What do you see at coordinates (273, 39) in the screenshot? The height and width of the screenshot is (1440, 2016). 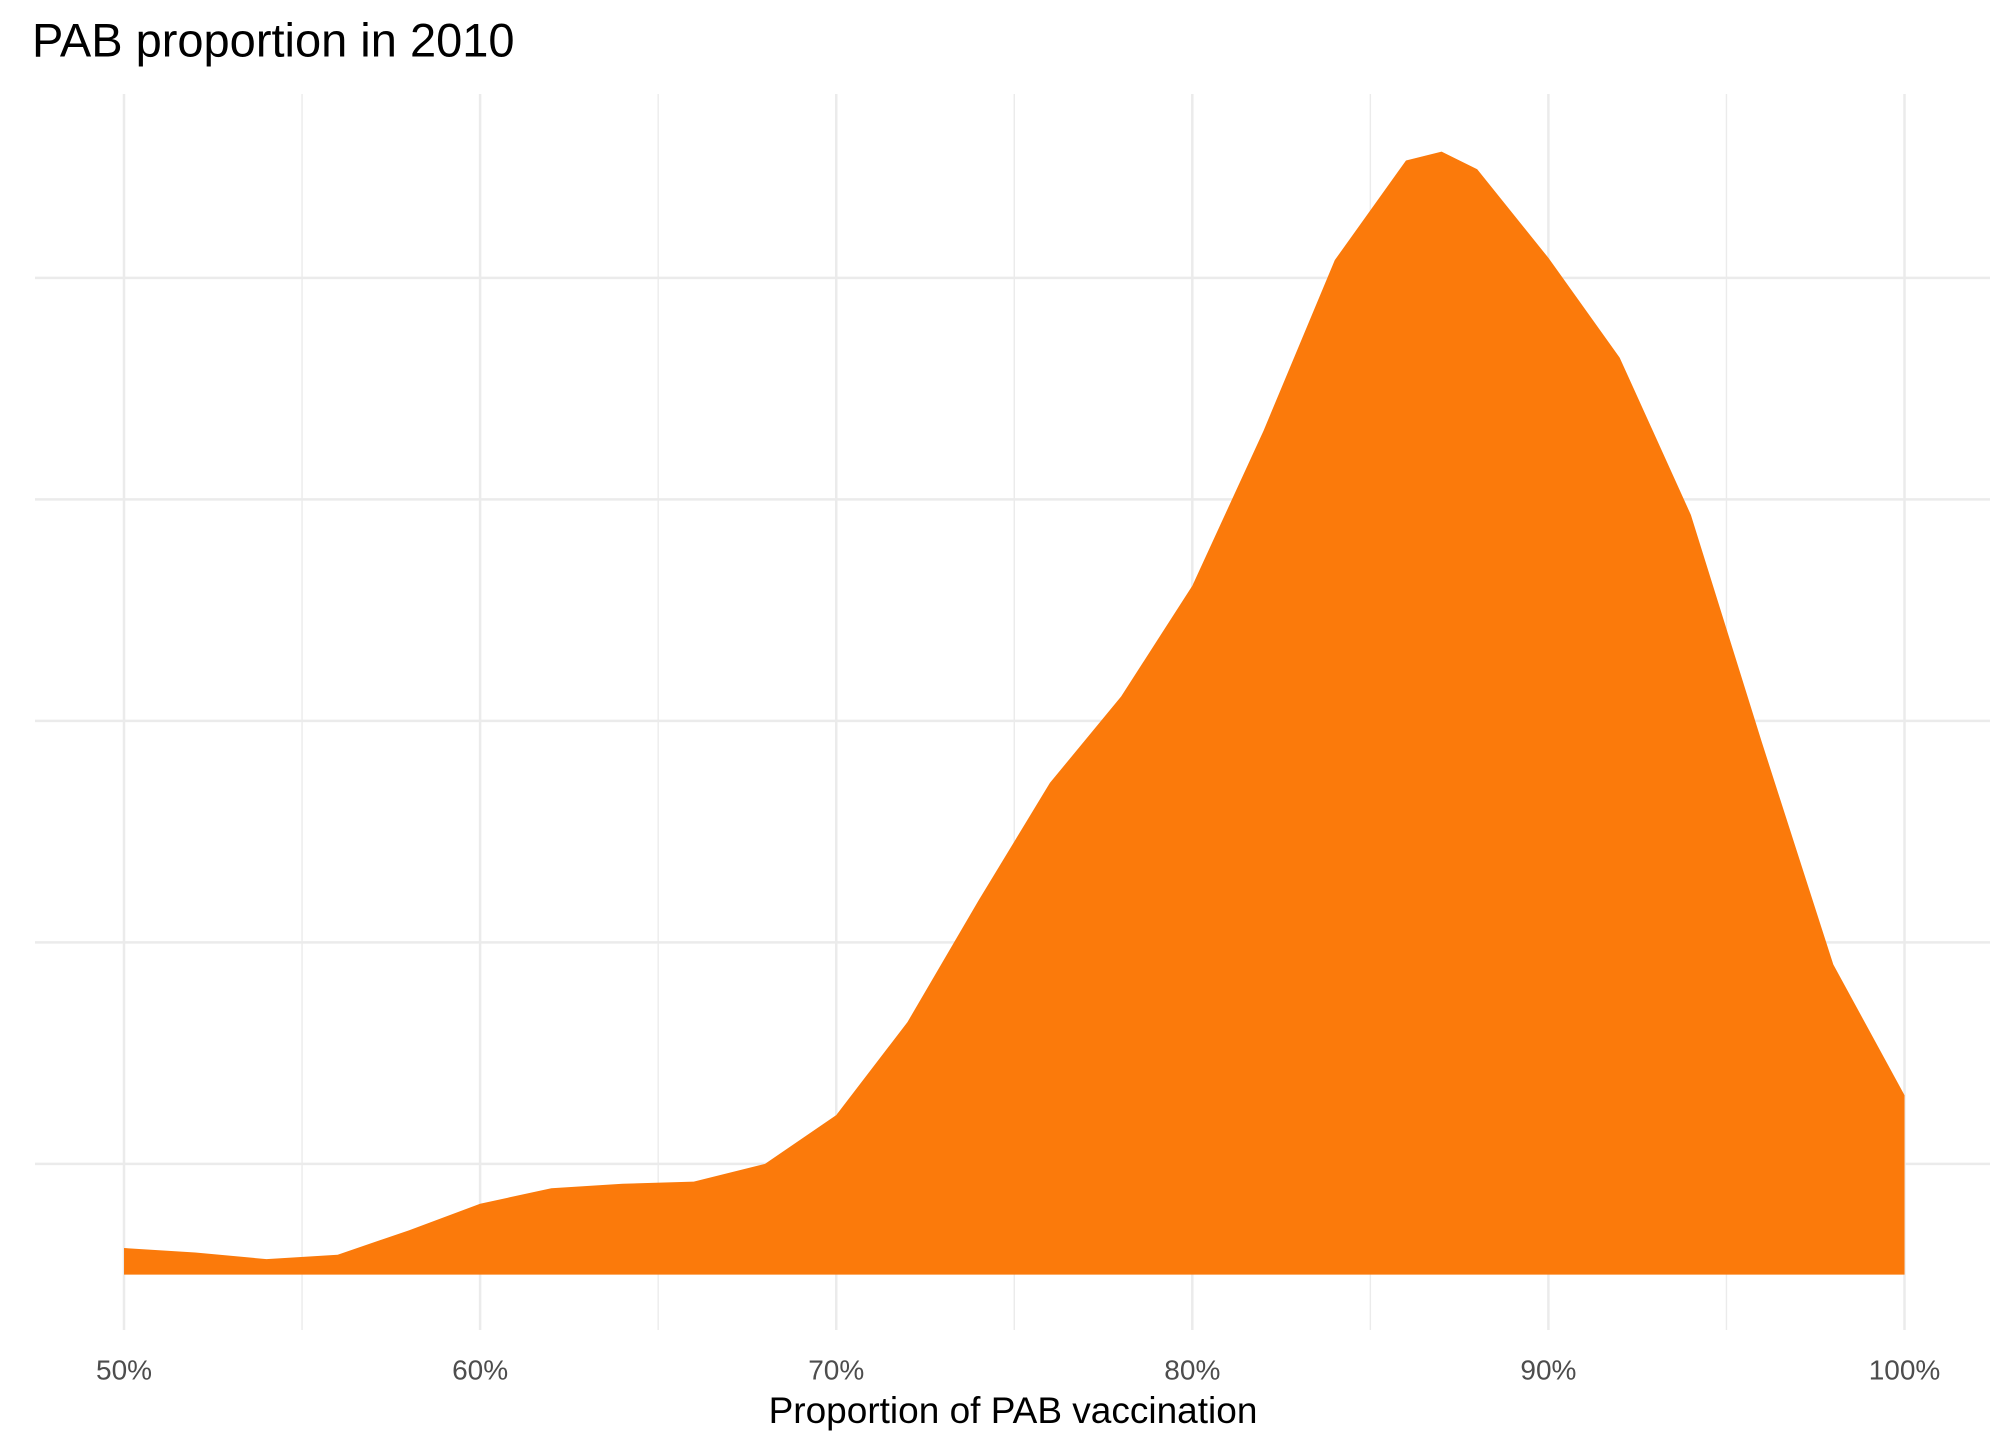 I see `chart-title: PAB proportion in 2010` at bounding box center [273, 39].